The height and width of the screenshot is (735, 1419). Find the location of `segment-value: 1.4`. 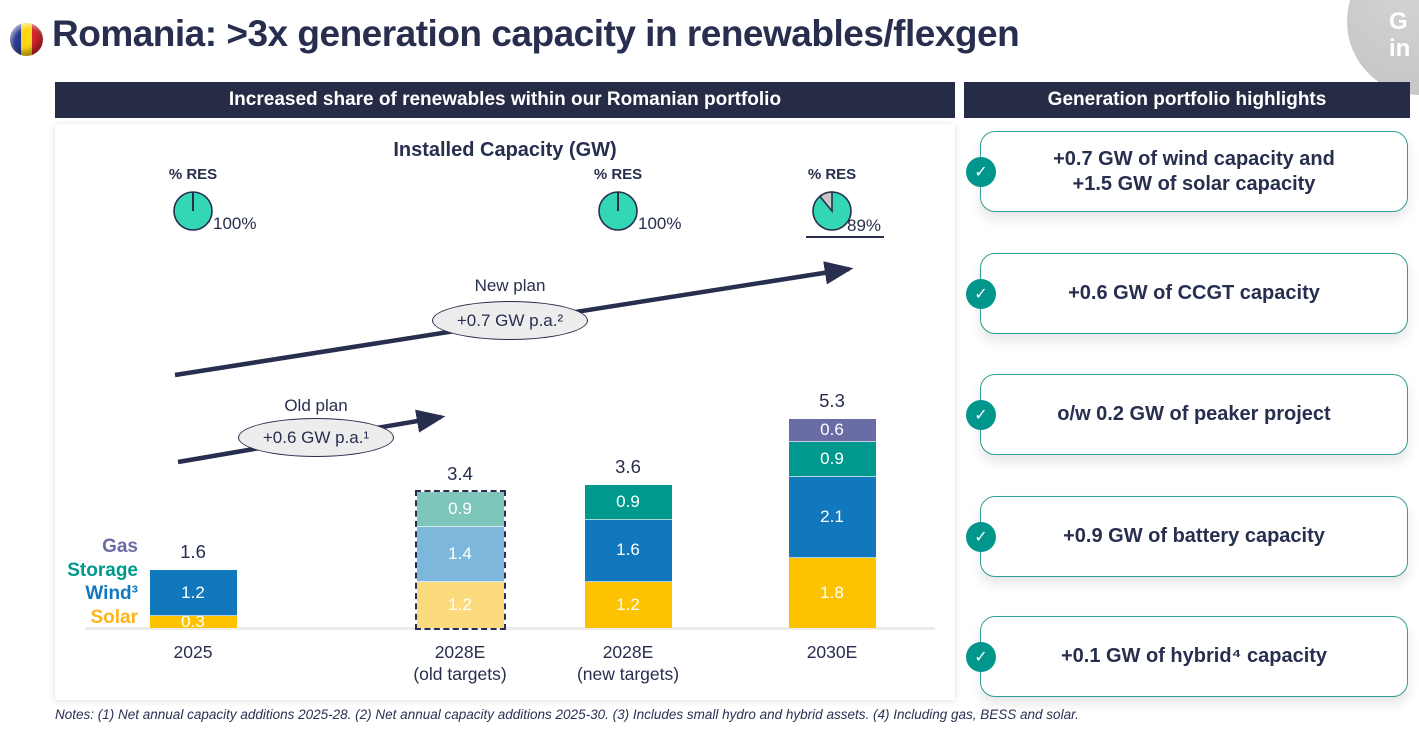

segment-value: 1.4 is located at coordinates (460, 553).